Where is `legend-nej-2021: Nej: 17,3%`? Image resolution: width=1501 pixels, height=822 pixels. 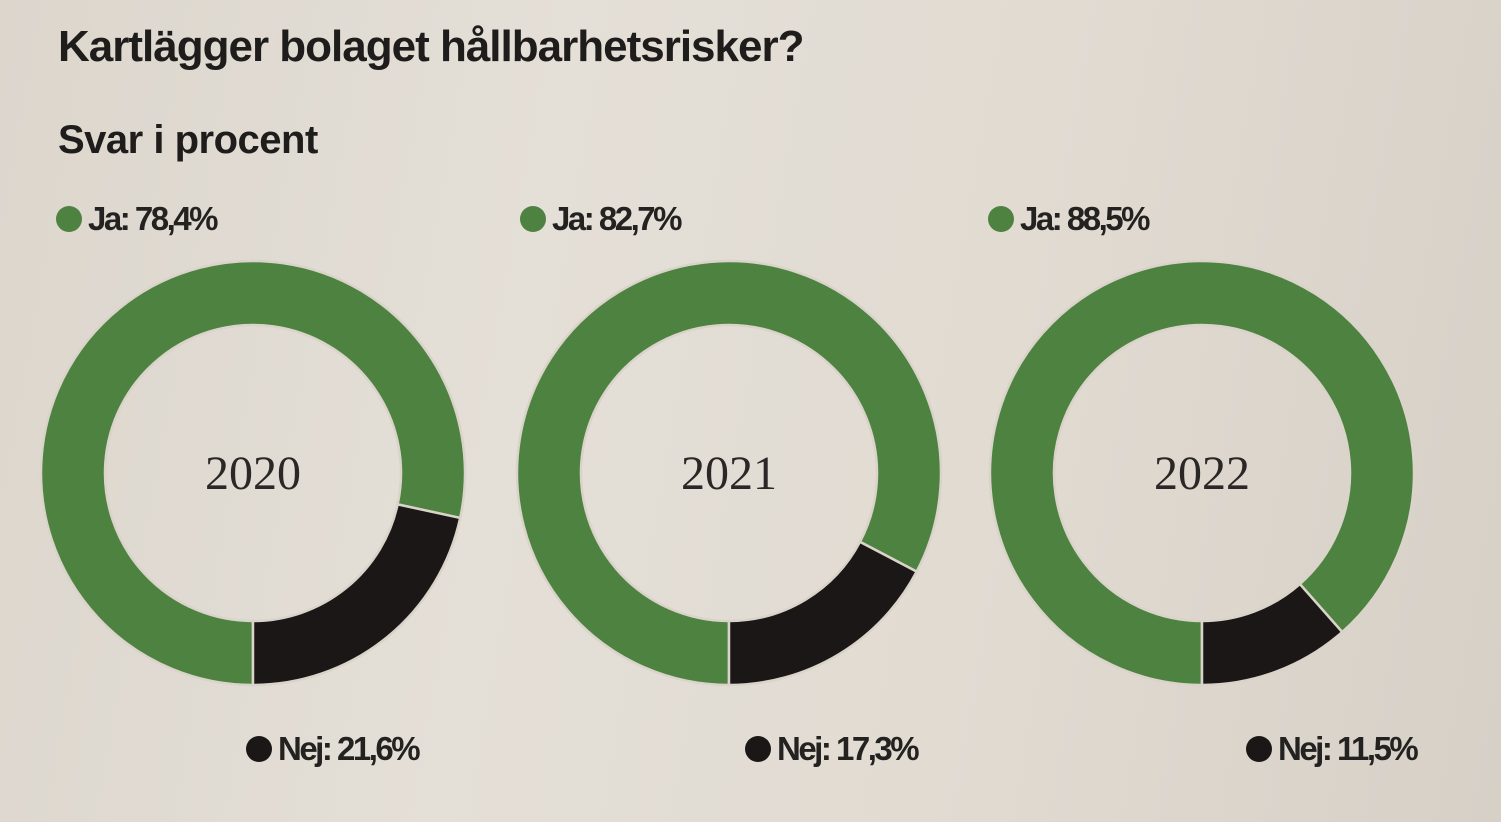
legend-nej-2021: Nej: 17,3% is located at coordinates (832, 749).